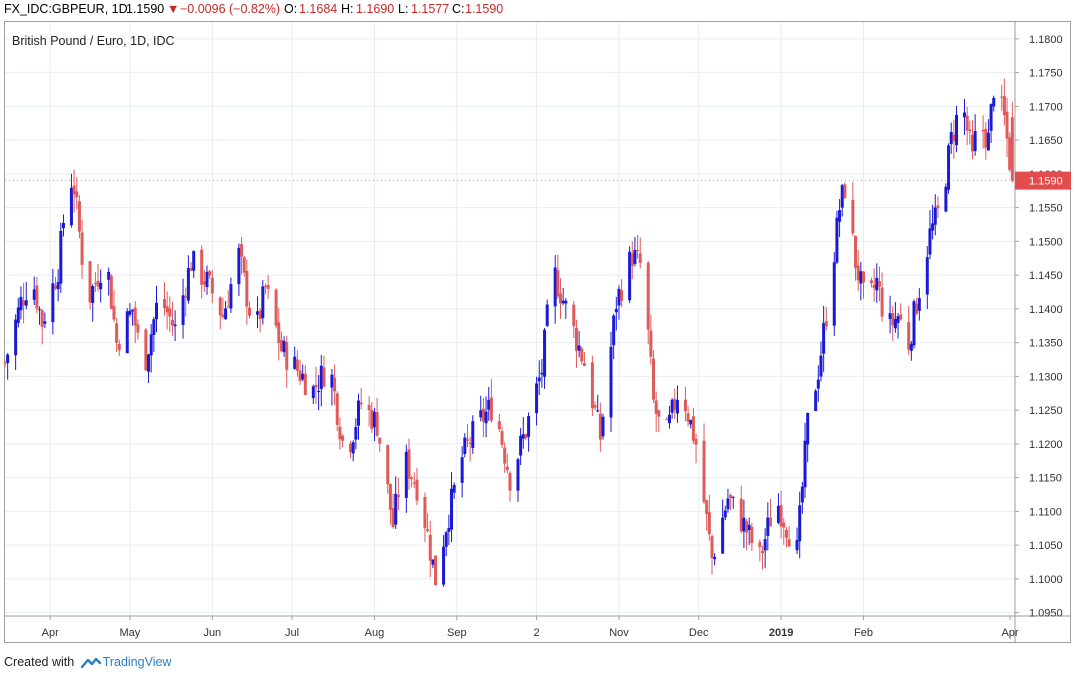 Image resolution: width=1076 pixels, height=677 pixels. Describe the element at coordinates (39, 662) in the screenshot. I see `created-with-label: Created with` at that location.